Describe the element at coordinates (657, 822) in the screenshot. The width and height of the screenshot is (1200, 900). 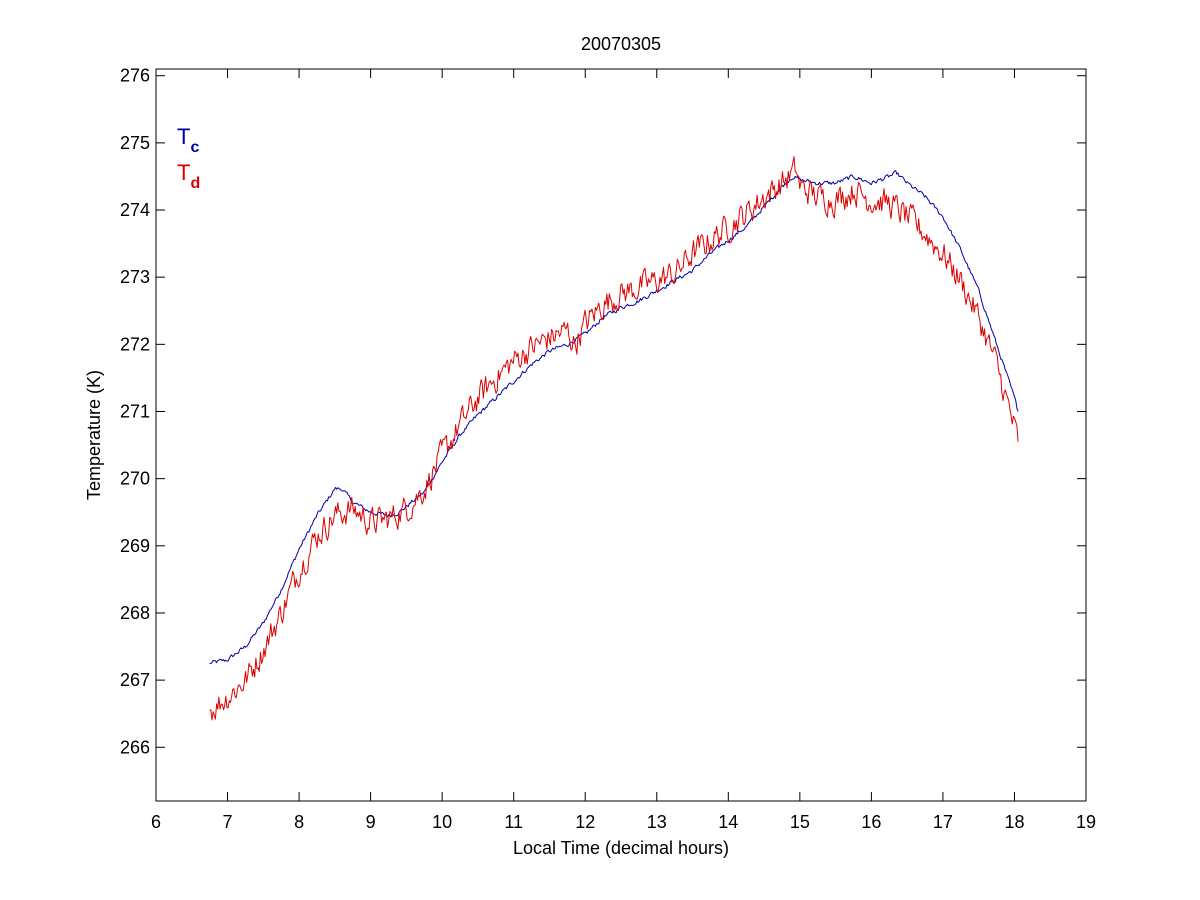
I see `x-tick-label: 13` at that location.